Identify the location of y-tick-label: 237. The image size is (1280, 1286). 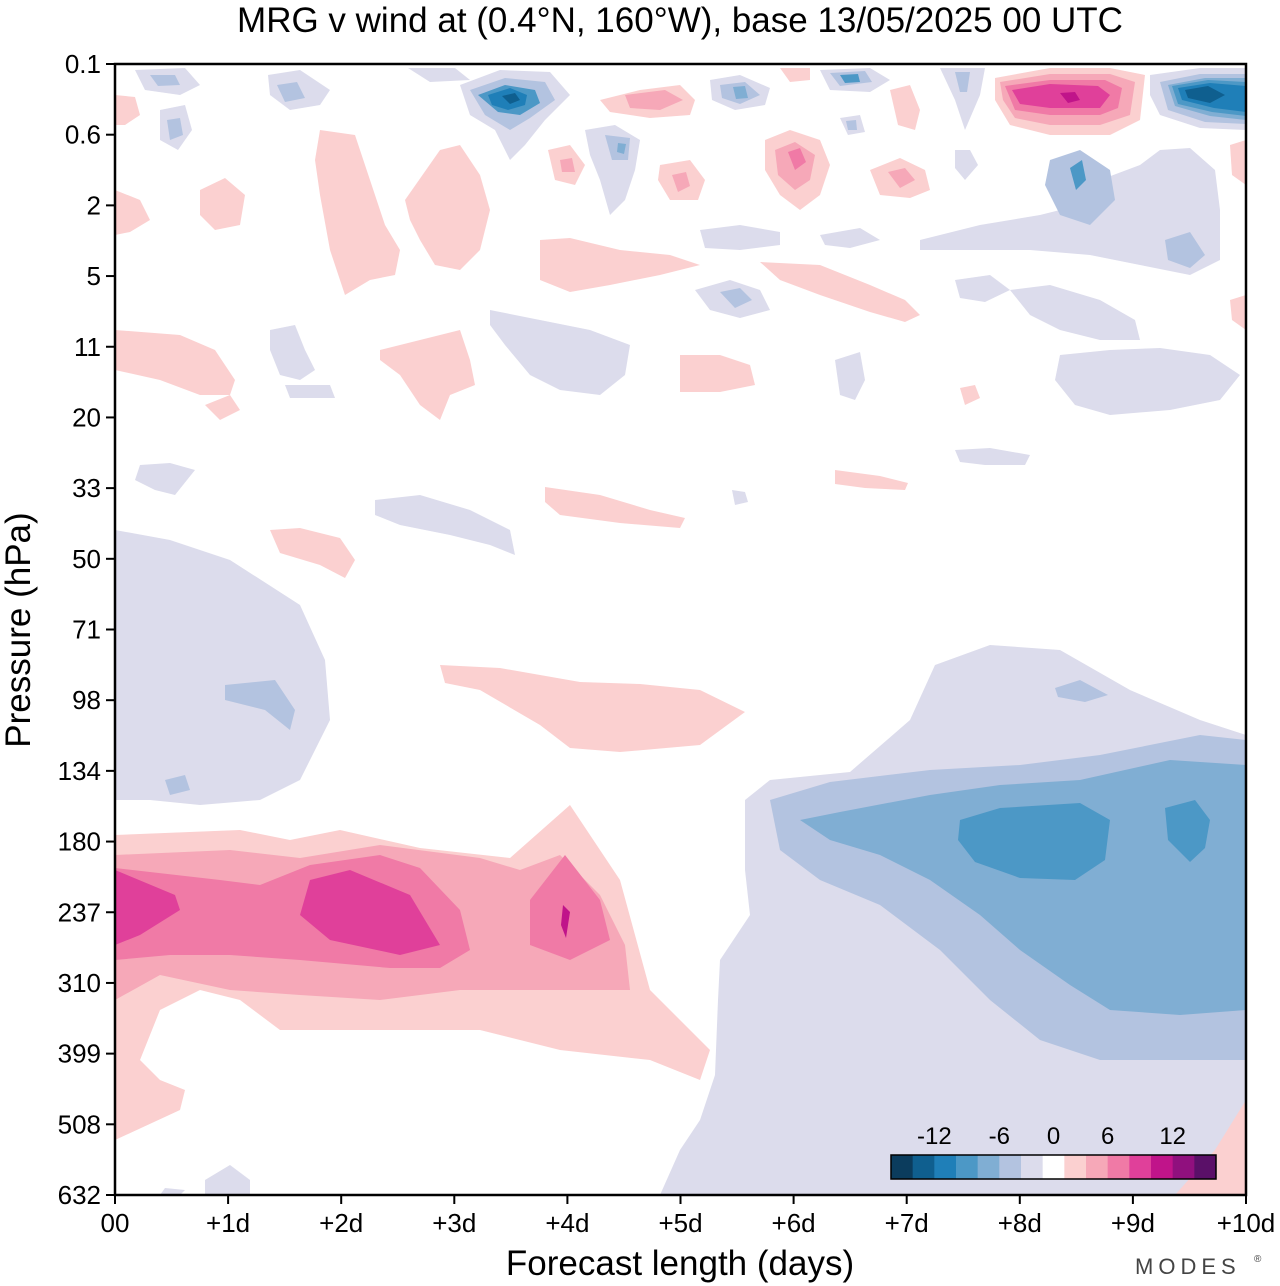
(79, 912).